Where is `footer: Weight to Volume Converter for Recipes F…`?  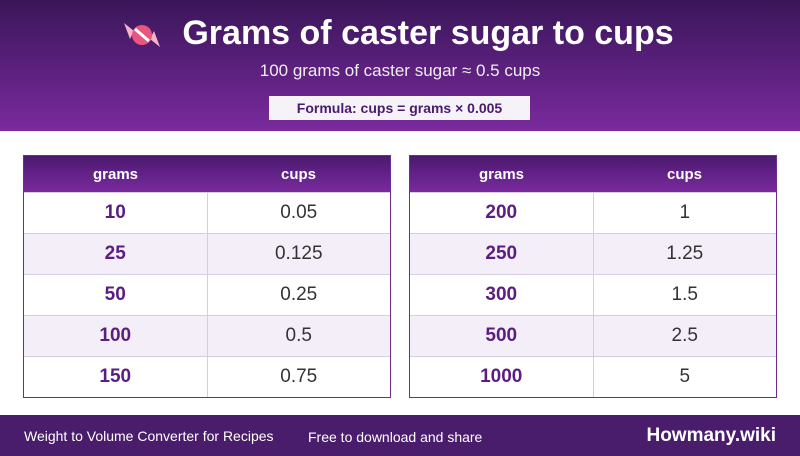
footer: Weight to Volume Converter for Recipes F… is located at coordinates (400, 435).